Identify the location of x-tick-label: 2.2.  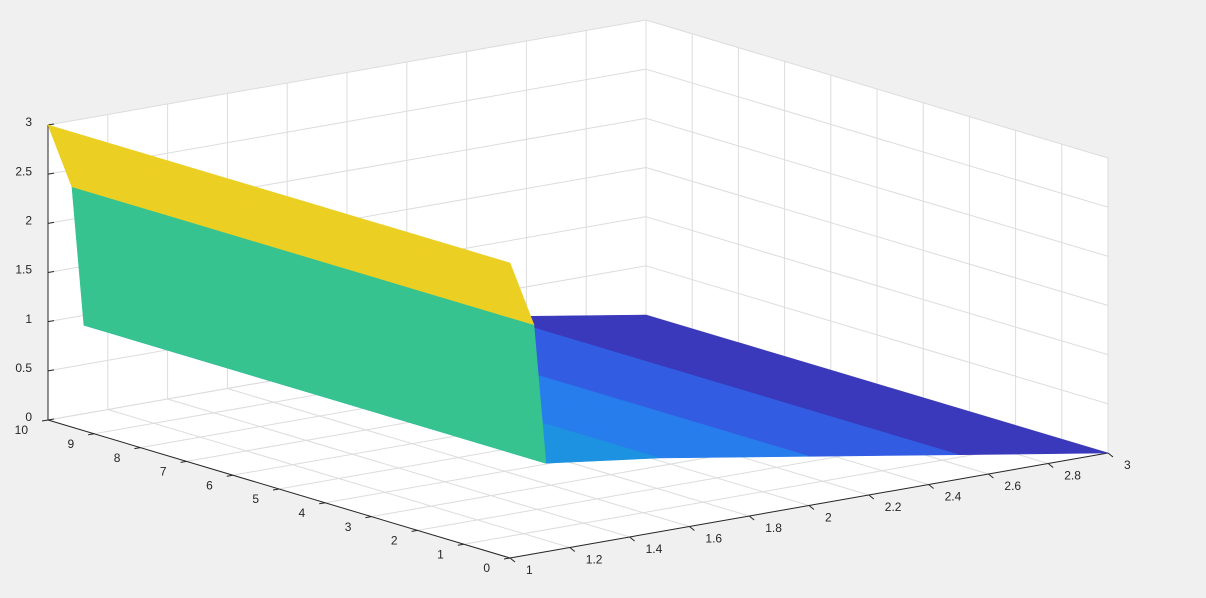
(893, 507).